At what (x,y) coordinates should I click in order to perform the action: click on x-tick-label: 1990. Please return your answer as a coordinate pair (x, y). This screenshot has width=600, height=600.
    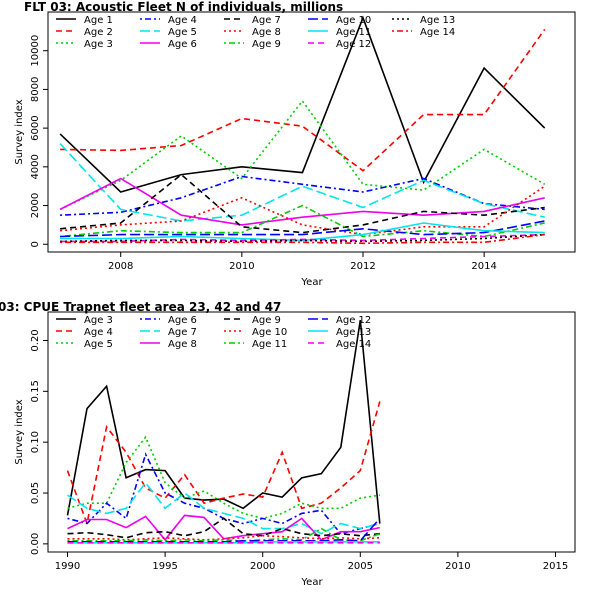
    Looking at the image, I should click on (67, 566).